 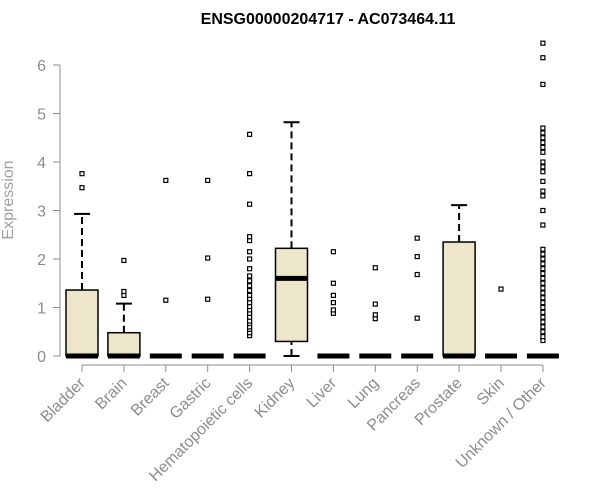 I want to click on y-tick-label: 4, so click(x=41, y=163).